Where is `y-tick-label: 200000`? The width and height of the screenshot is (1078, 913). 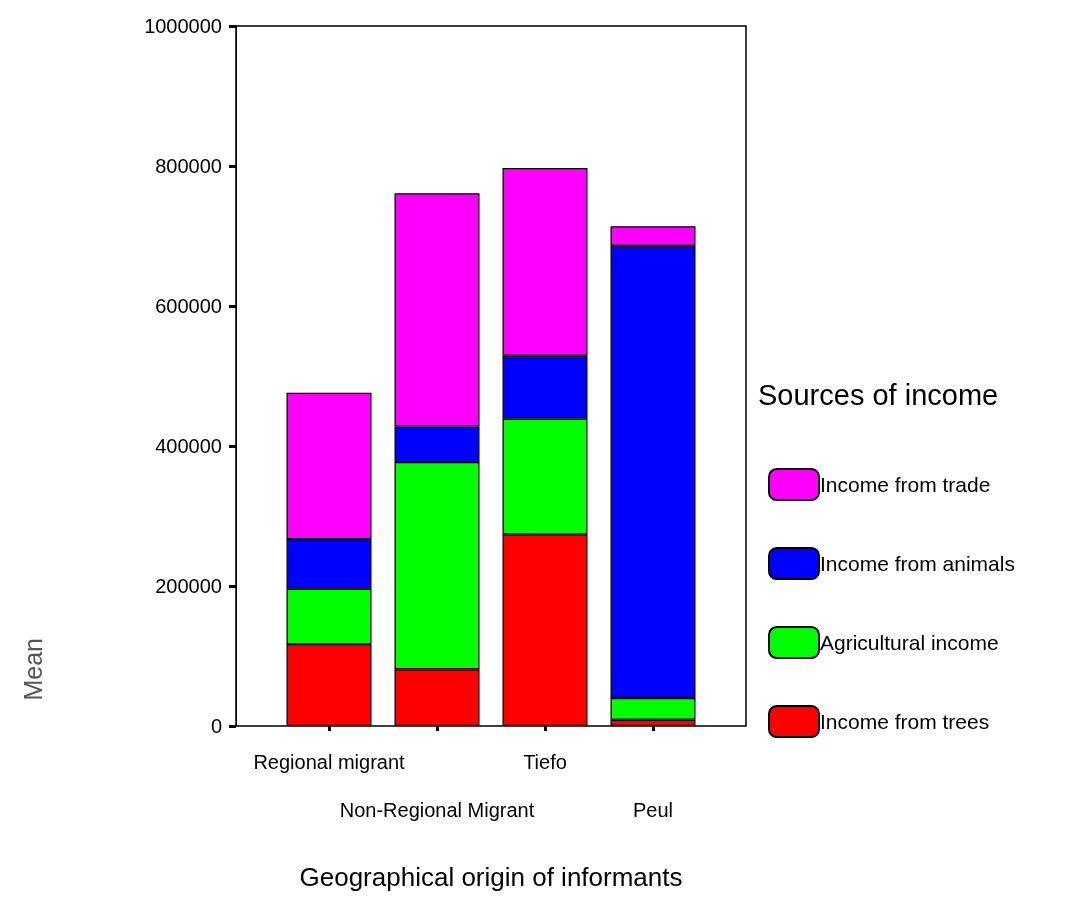 y-tick-label: 200000 is located at coordinates (188, 586).